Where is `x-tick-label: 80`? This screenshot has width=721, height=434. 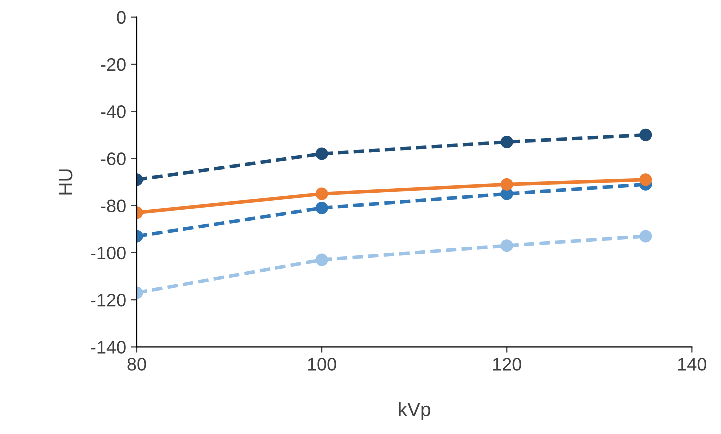 x-tick-label: 80 is located at coordinates (137, 364).